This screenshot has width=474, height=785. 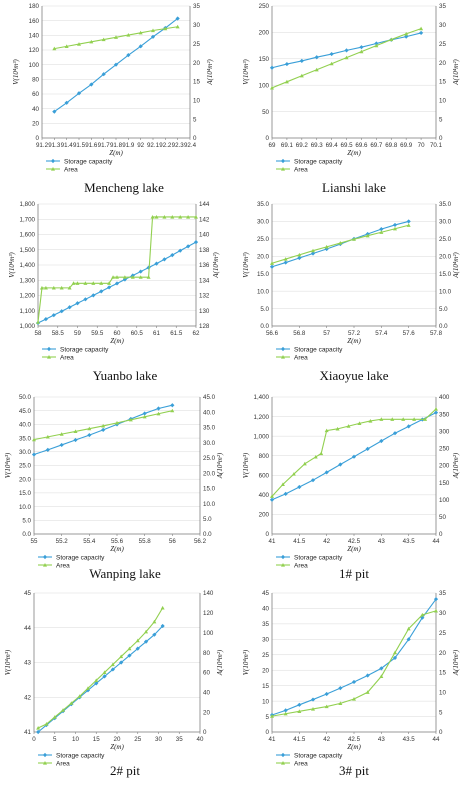 I want to click on y-left-tick-label: 60, so click(x=35, y=94).